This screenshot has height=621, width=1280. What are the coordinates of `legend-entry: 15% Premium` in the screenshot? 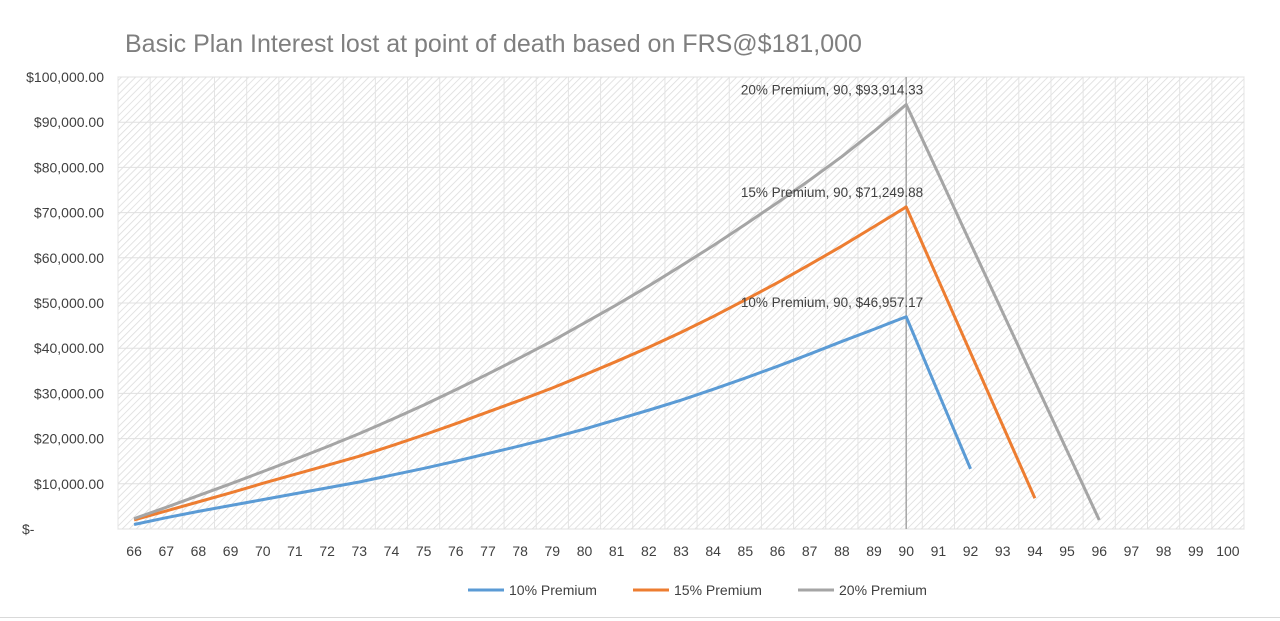 It's located at (718, 590).